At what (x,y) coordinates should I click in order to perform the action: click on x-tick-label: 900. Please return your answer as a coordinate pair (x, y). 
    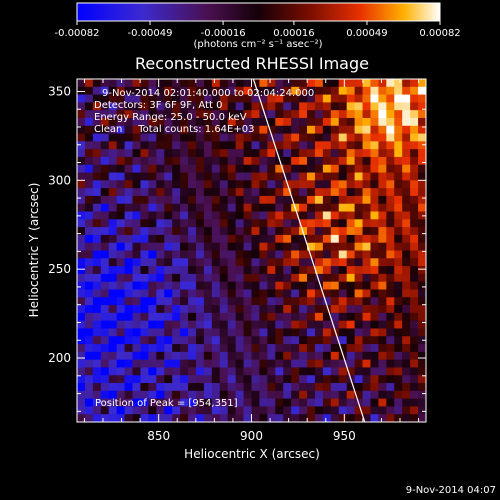
    Looking at the image, I should click on (251, 436).